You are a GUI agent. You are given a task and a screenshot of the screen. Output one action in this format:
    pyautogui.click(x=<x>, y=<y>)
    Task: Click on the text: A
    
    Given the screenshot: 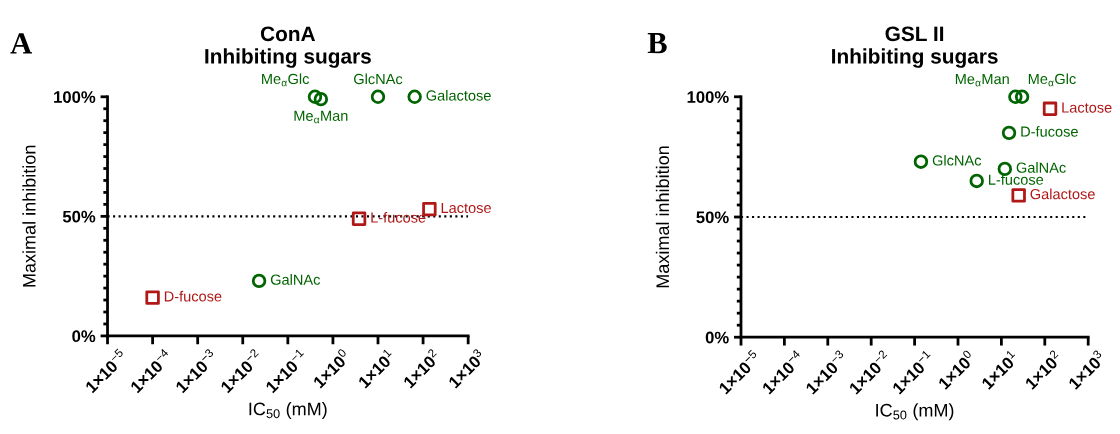 What is the action you would take?
    pyautogui.click(x=21, y=43)
    